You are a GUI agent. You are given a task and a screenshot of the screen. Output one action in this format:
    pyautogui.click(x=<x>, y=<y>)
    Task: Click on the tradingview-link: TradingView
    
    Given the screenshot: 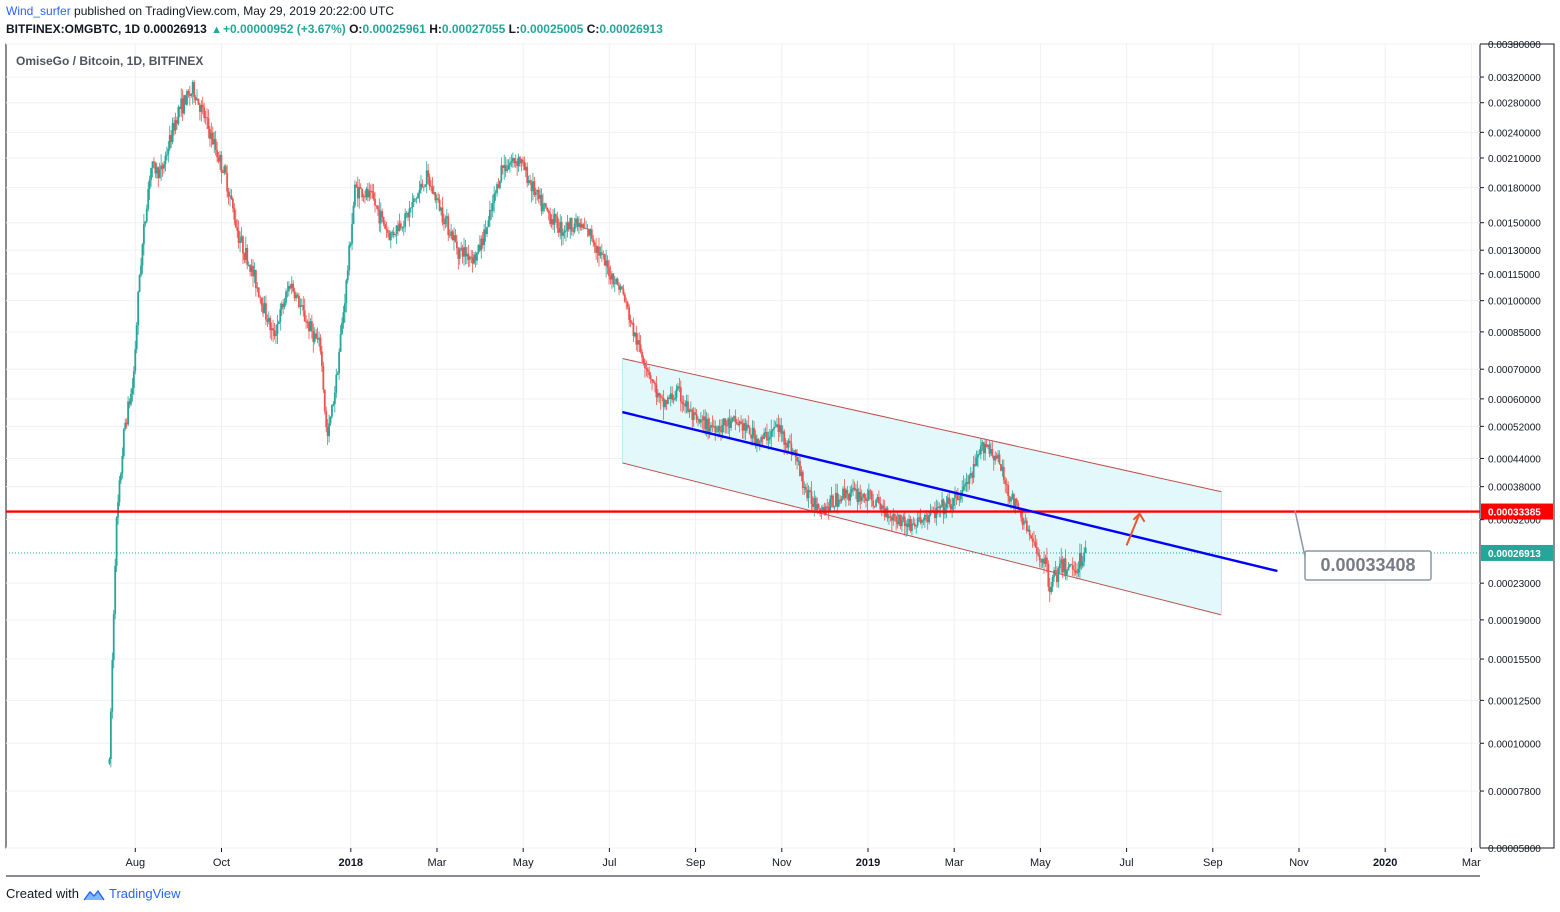 What is the action you would take?
    pyautogui.click(x=144, y=893)
    